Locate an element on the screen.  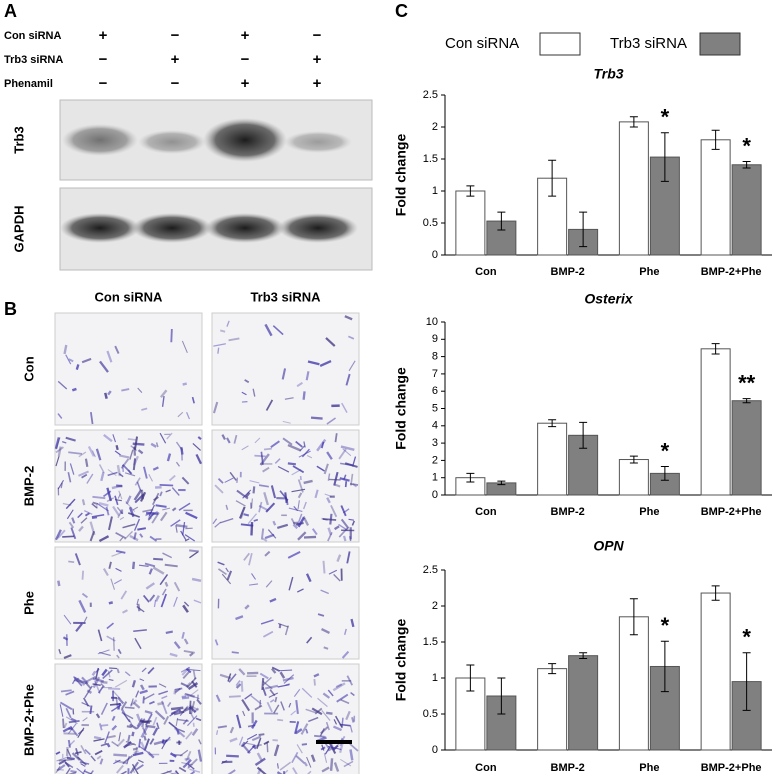
y-tick-label: 1 is located at coordinates (435, 191).